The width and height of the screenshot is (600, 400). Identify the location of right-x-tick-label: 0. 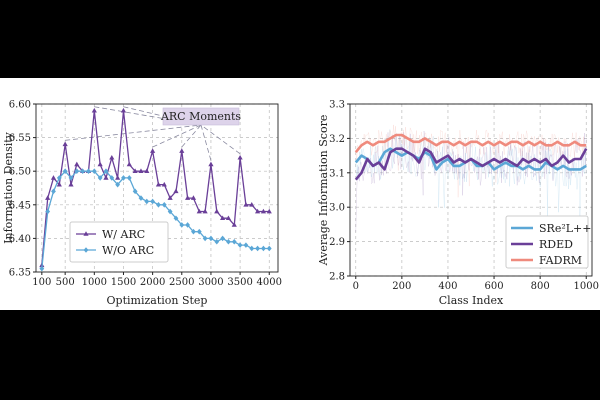
(356, 286).